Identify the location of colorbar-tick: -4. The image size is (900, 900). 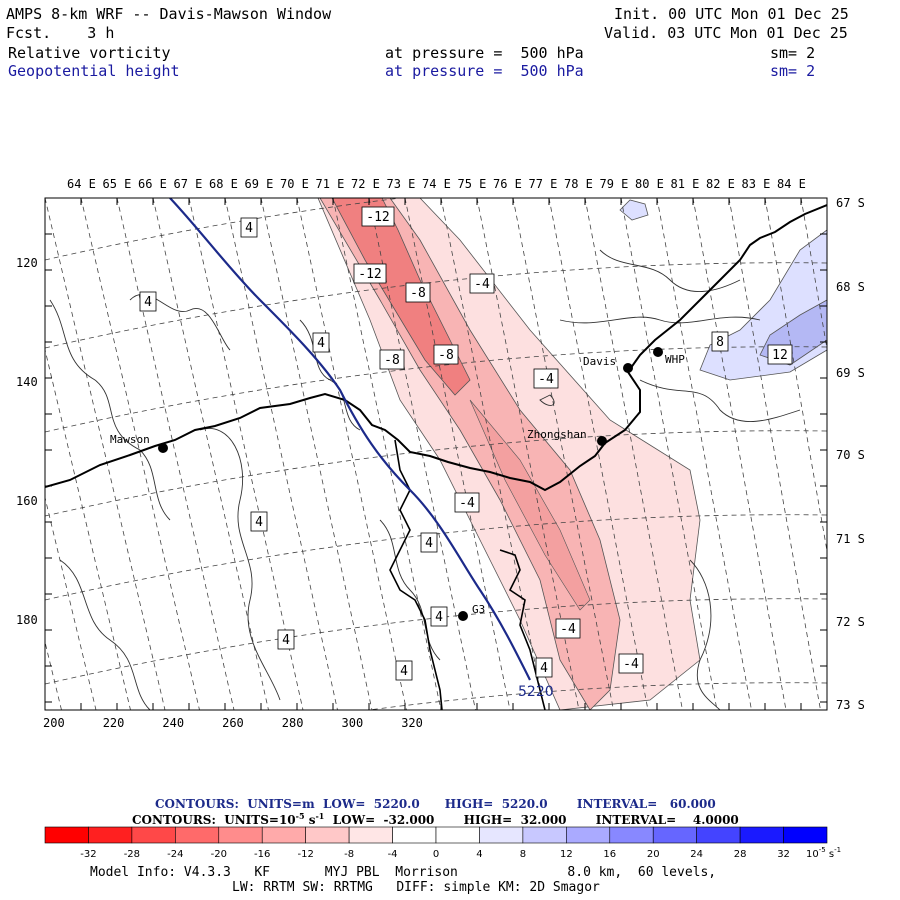
(393, 854).